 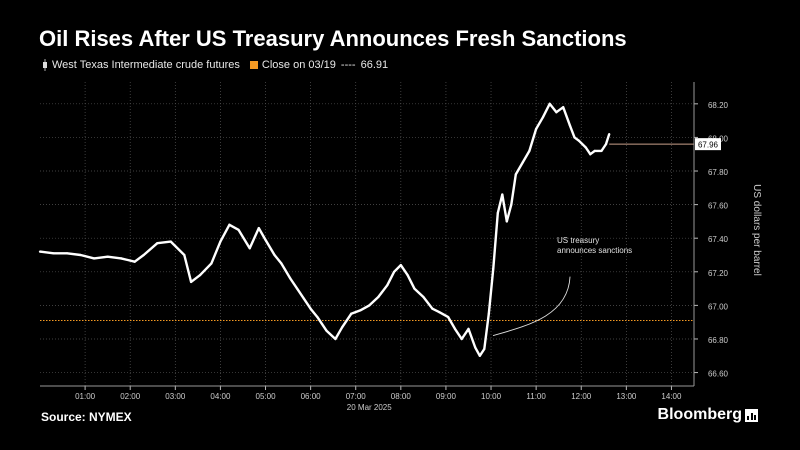 What do you see at coordinates (85, 396) in the screenshot?
I see `x-tick-label: 01:00` at bounding box center [85, 396].